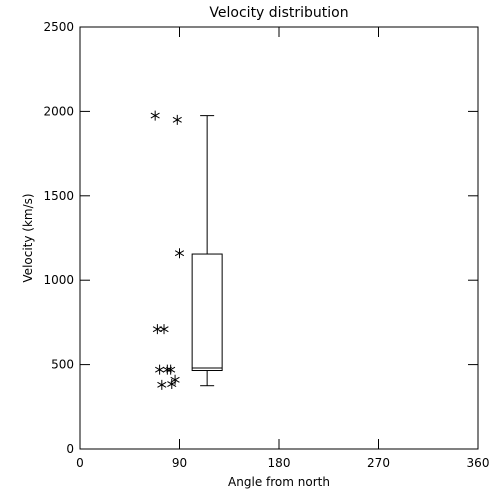 The width and height of the screenshot is (500, 500). Describe the element at coordinates (28, 237) in the screenshot. I see `y-axis-label: Velocity (km/s)` at that location.